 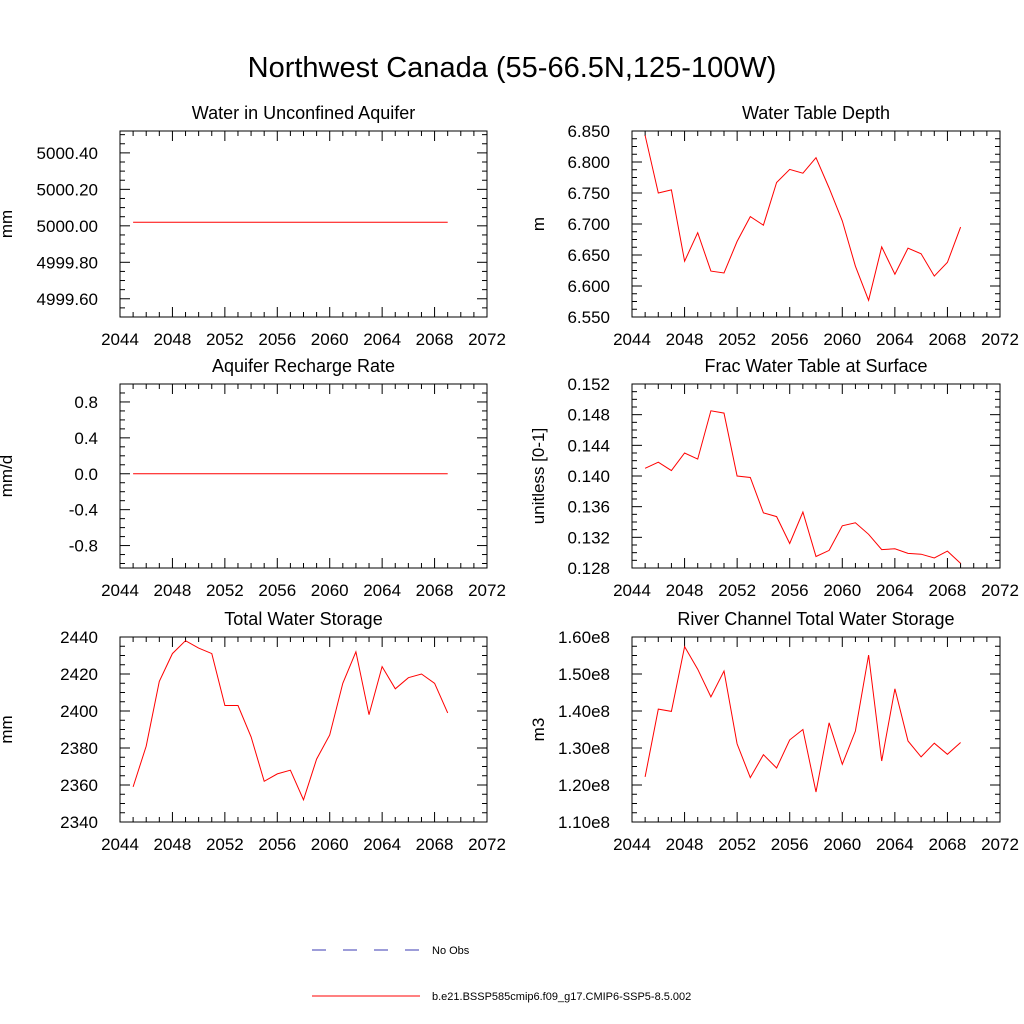 What do you see at coordinates (588, 507) in the screenshot?
I see `y-tick-label: 0.136` at bounding box center [588, 507].